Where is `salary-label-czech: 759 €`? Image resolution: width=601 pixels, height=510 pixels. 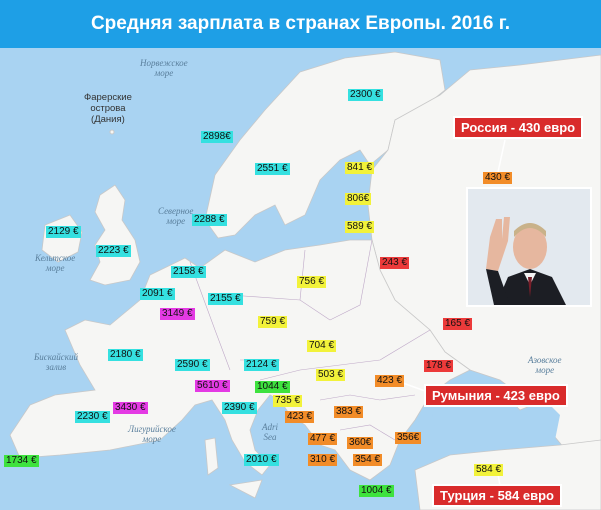 salary-label-czech: 759 € is located at coordinates (273, 322).